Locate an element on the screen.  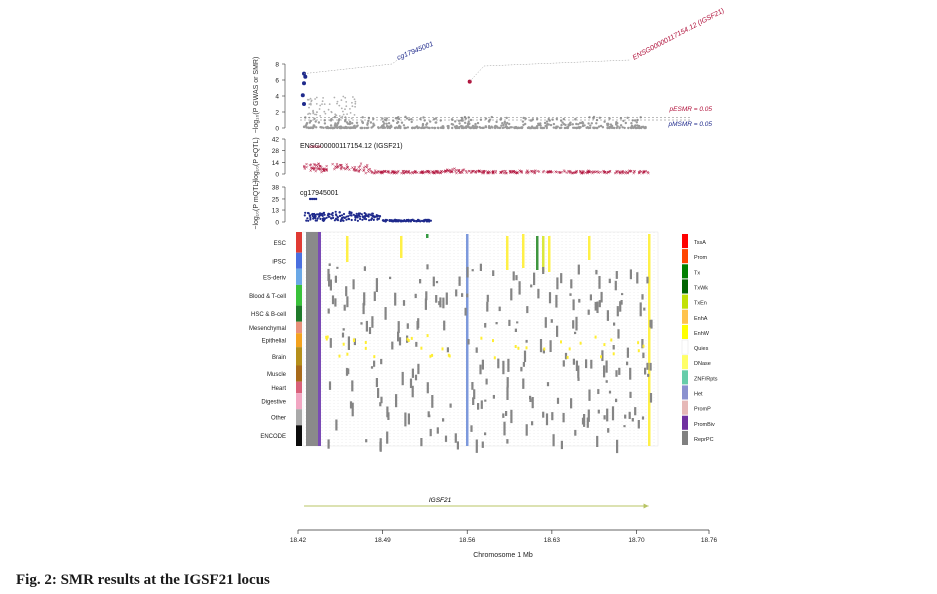
reprpc-block is located at coordinates (312, 339).